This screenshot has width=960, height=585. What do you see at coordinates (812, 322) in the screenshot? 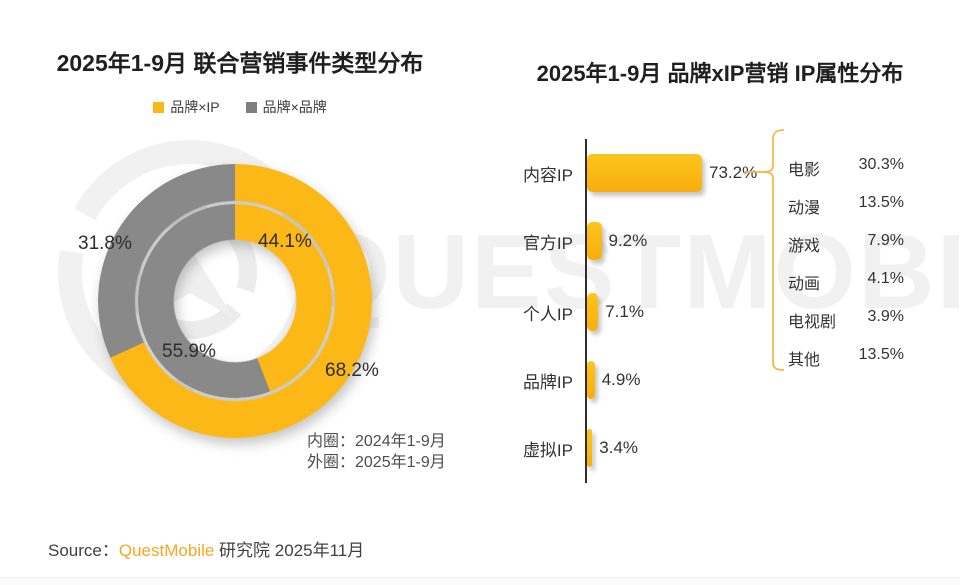
I see `breakdown-label: 电视剧` at bounding box center [812, 322].